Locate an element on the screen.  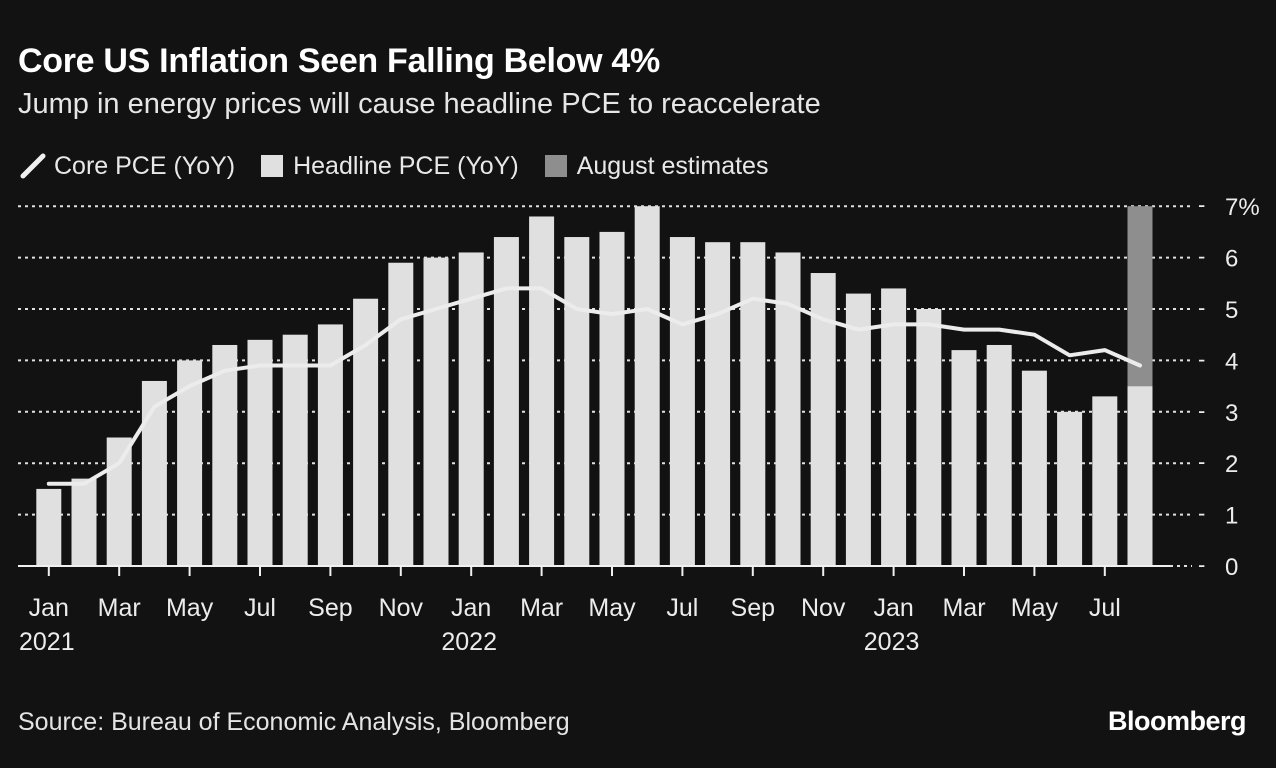
legend-item-headline: Headline PCE (YoY) is located at coordinates (390, 166).